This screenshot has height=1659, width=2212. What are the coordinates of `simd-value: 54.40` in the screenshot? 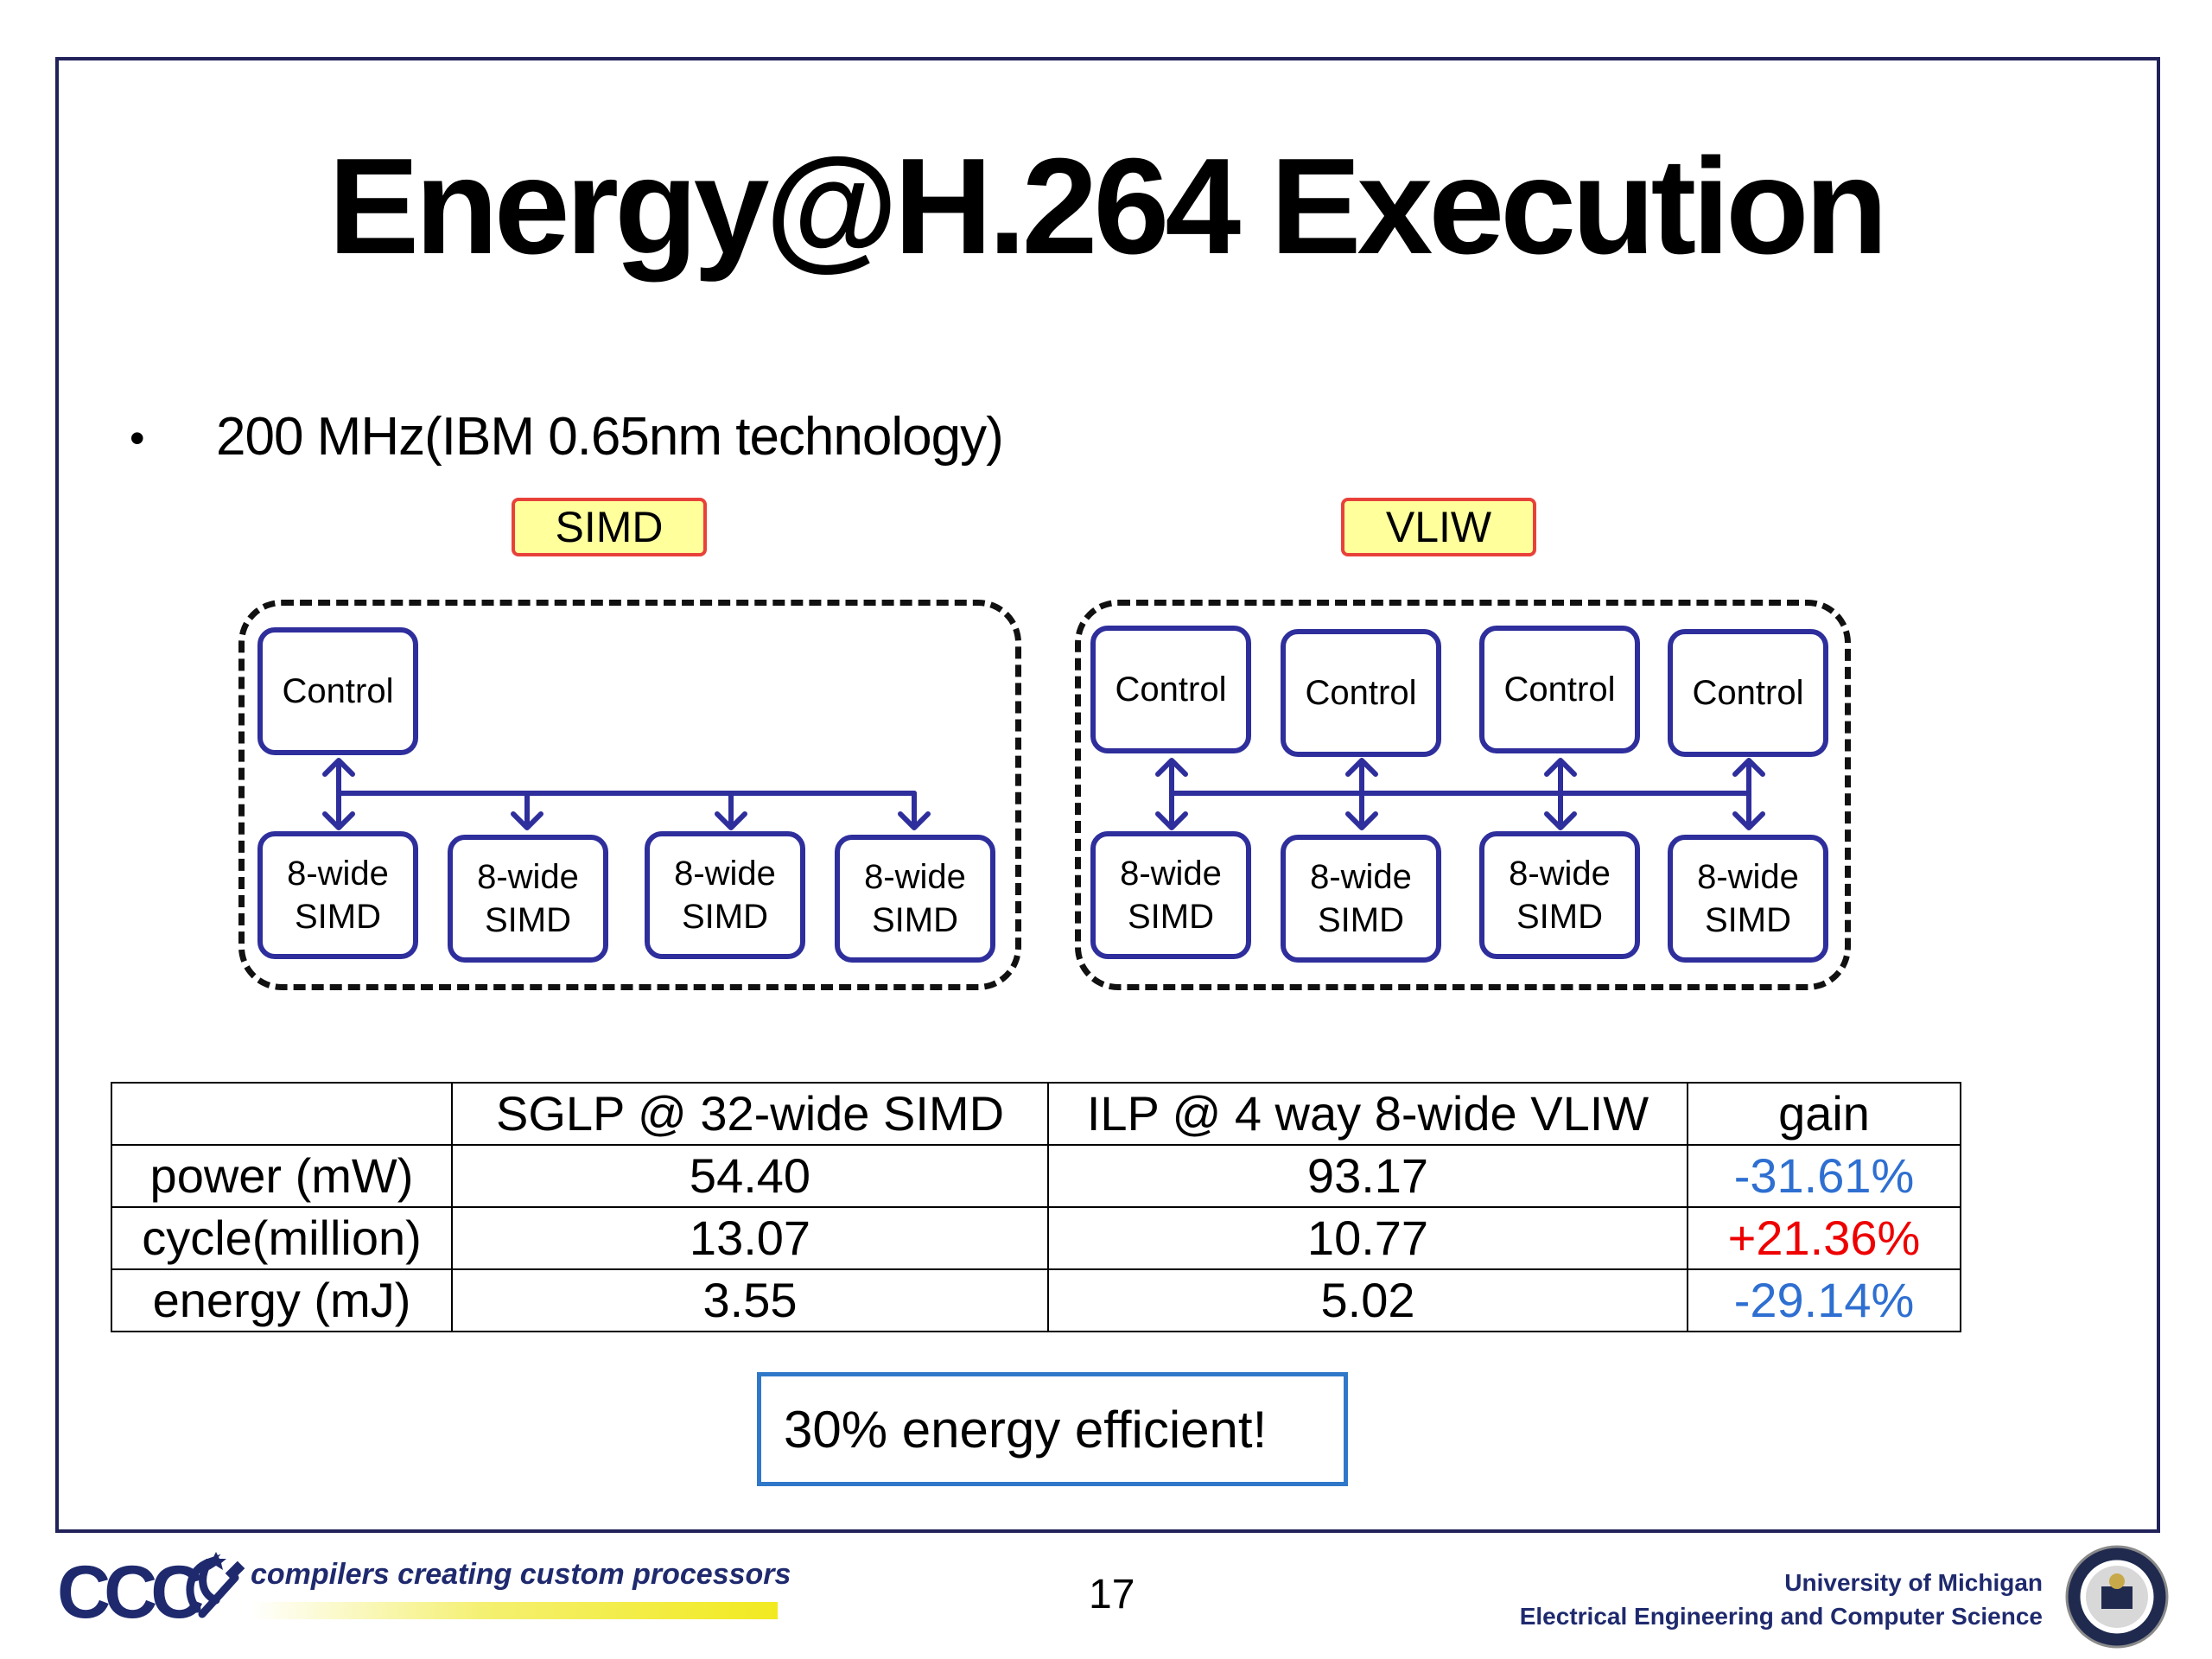 It's located at (750, 1176).